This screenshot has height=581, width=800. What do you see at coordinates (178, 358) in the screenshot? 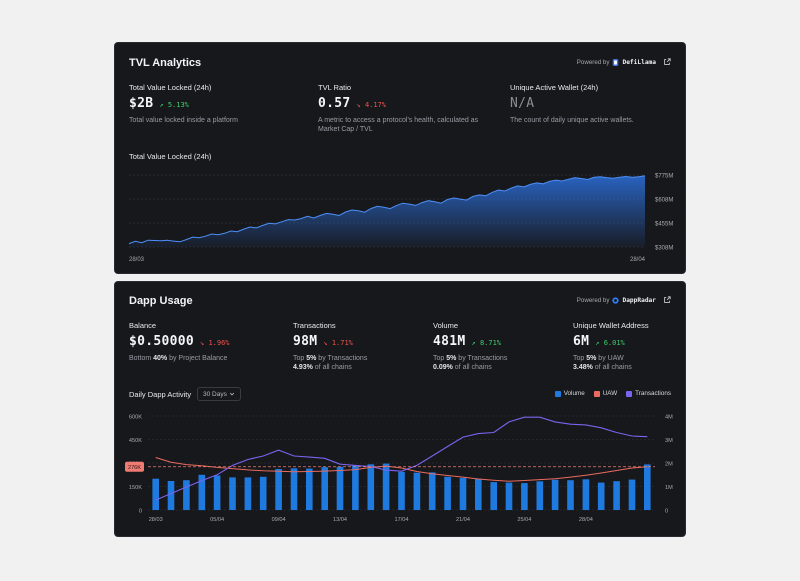
I see `metric-rank-text: Bottom 40% by Project Balance` at bounding box center [178, 358].